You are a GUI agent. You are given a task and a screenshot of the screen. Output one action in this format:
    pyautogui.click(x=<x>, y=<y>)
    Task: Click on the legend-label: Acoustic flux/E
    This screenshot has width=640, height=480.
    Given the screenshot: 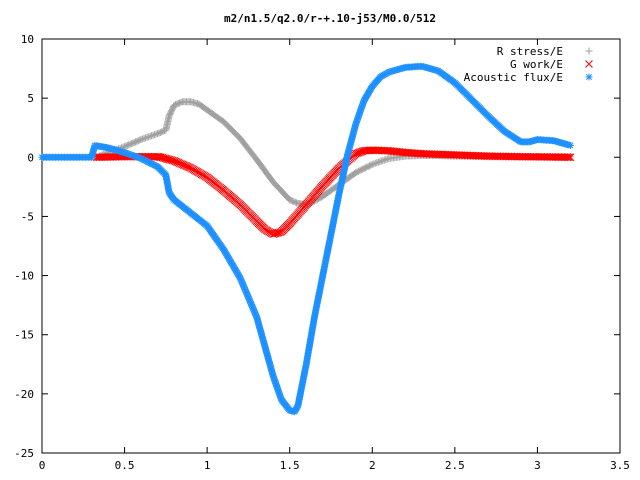 What is the action you would take?
    pyautogui.click(x=513, y=77)
    